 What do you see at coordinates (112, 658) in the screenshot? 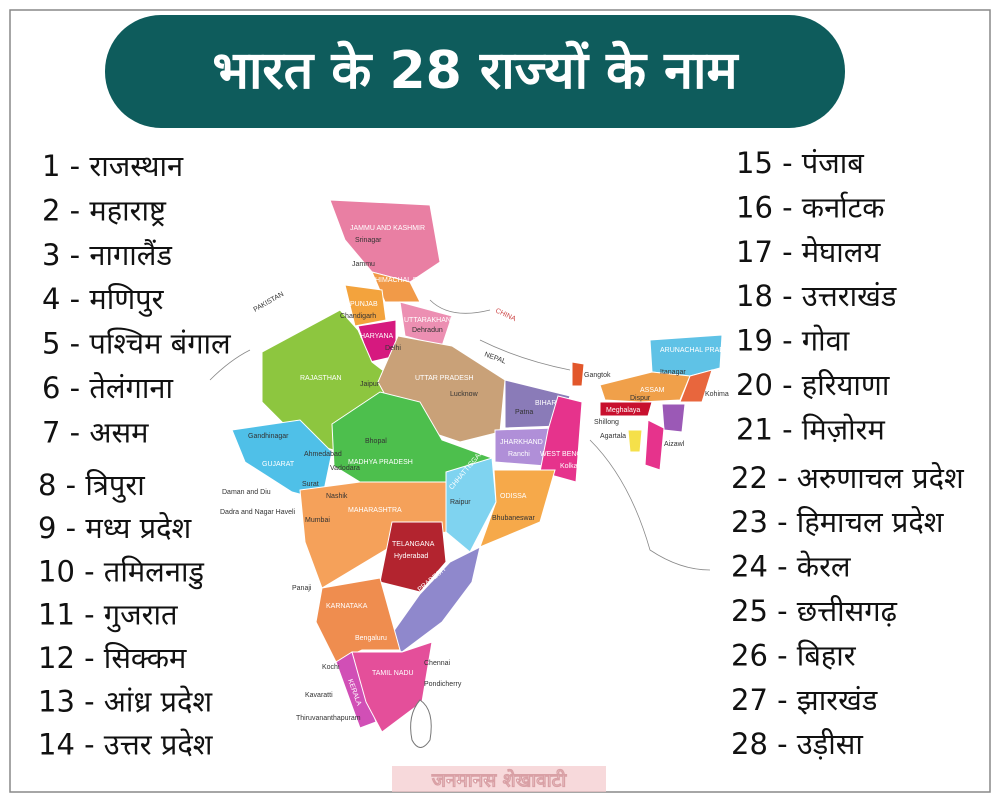
I see `state-item: 12 - सिक्कम` at bounding box center [112, 658].